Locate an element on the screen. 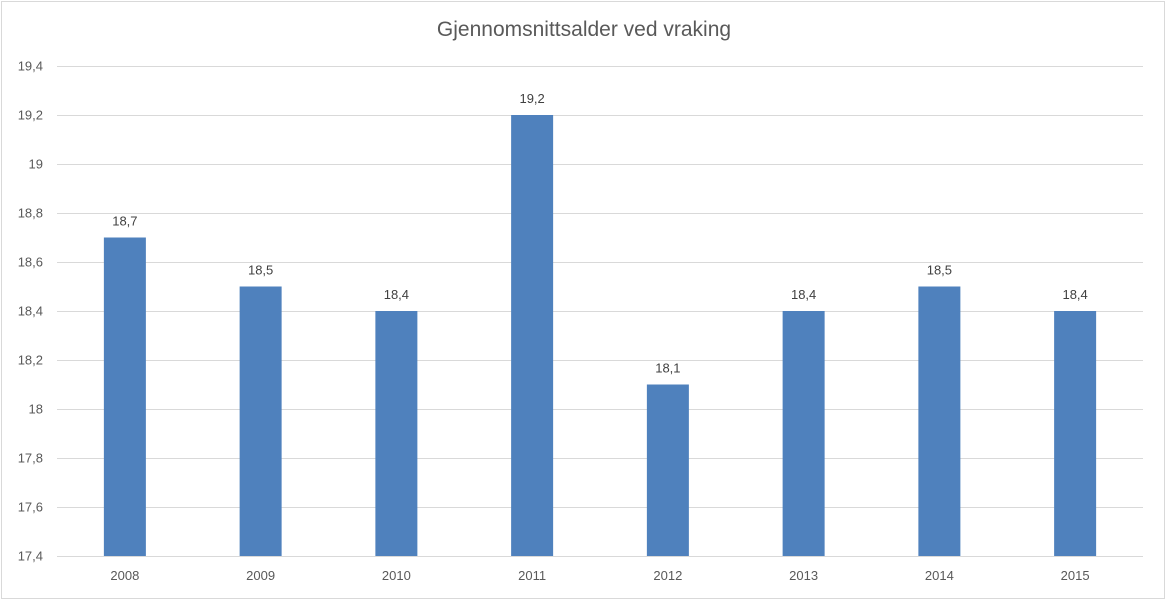 The height and width of the screenshot is (602, 1168). y-tick-label: 19,2 is located at coordinates (30, 115).